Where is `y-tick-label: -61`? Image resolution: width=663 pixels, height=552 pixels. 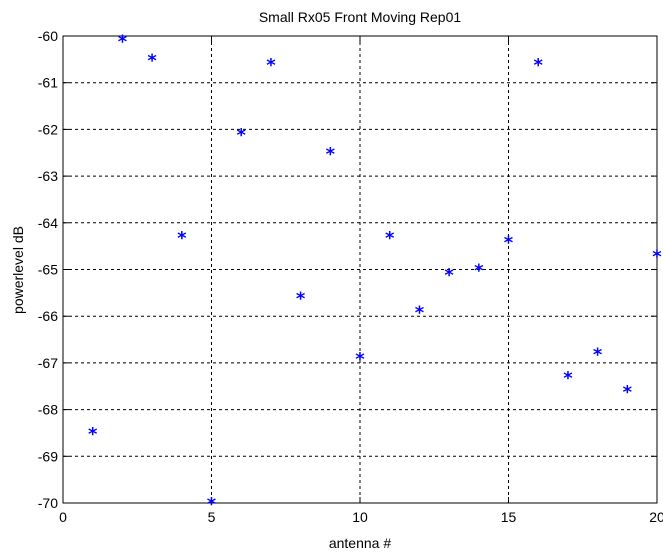 y-tick-label: -61 is located at coordinates (48, 83).